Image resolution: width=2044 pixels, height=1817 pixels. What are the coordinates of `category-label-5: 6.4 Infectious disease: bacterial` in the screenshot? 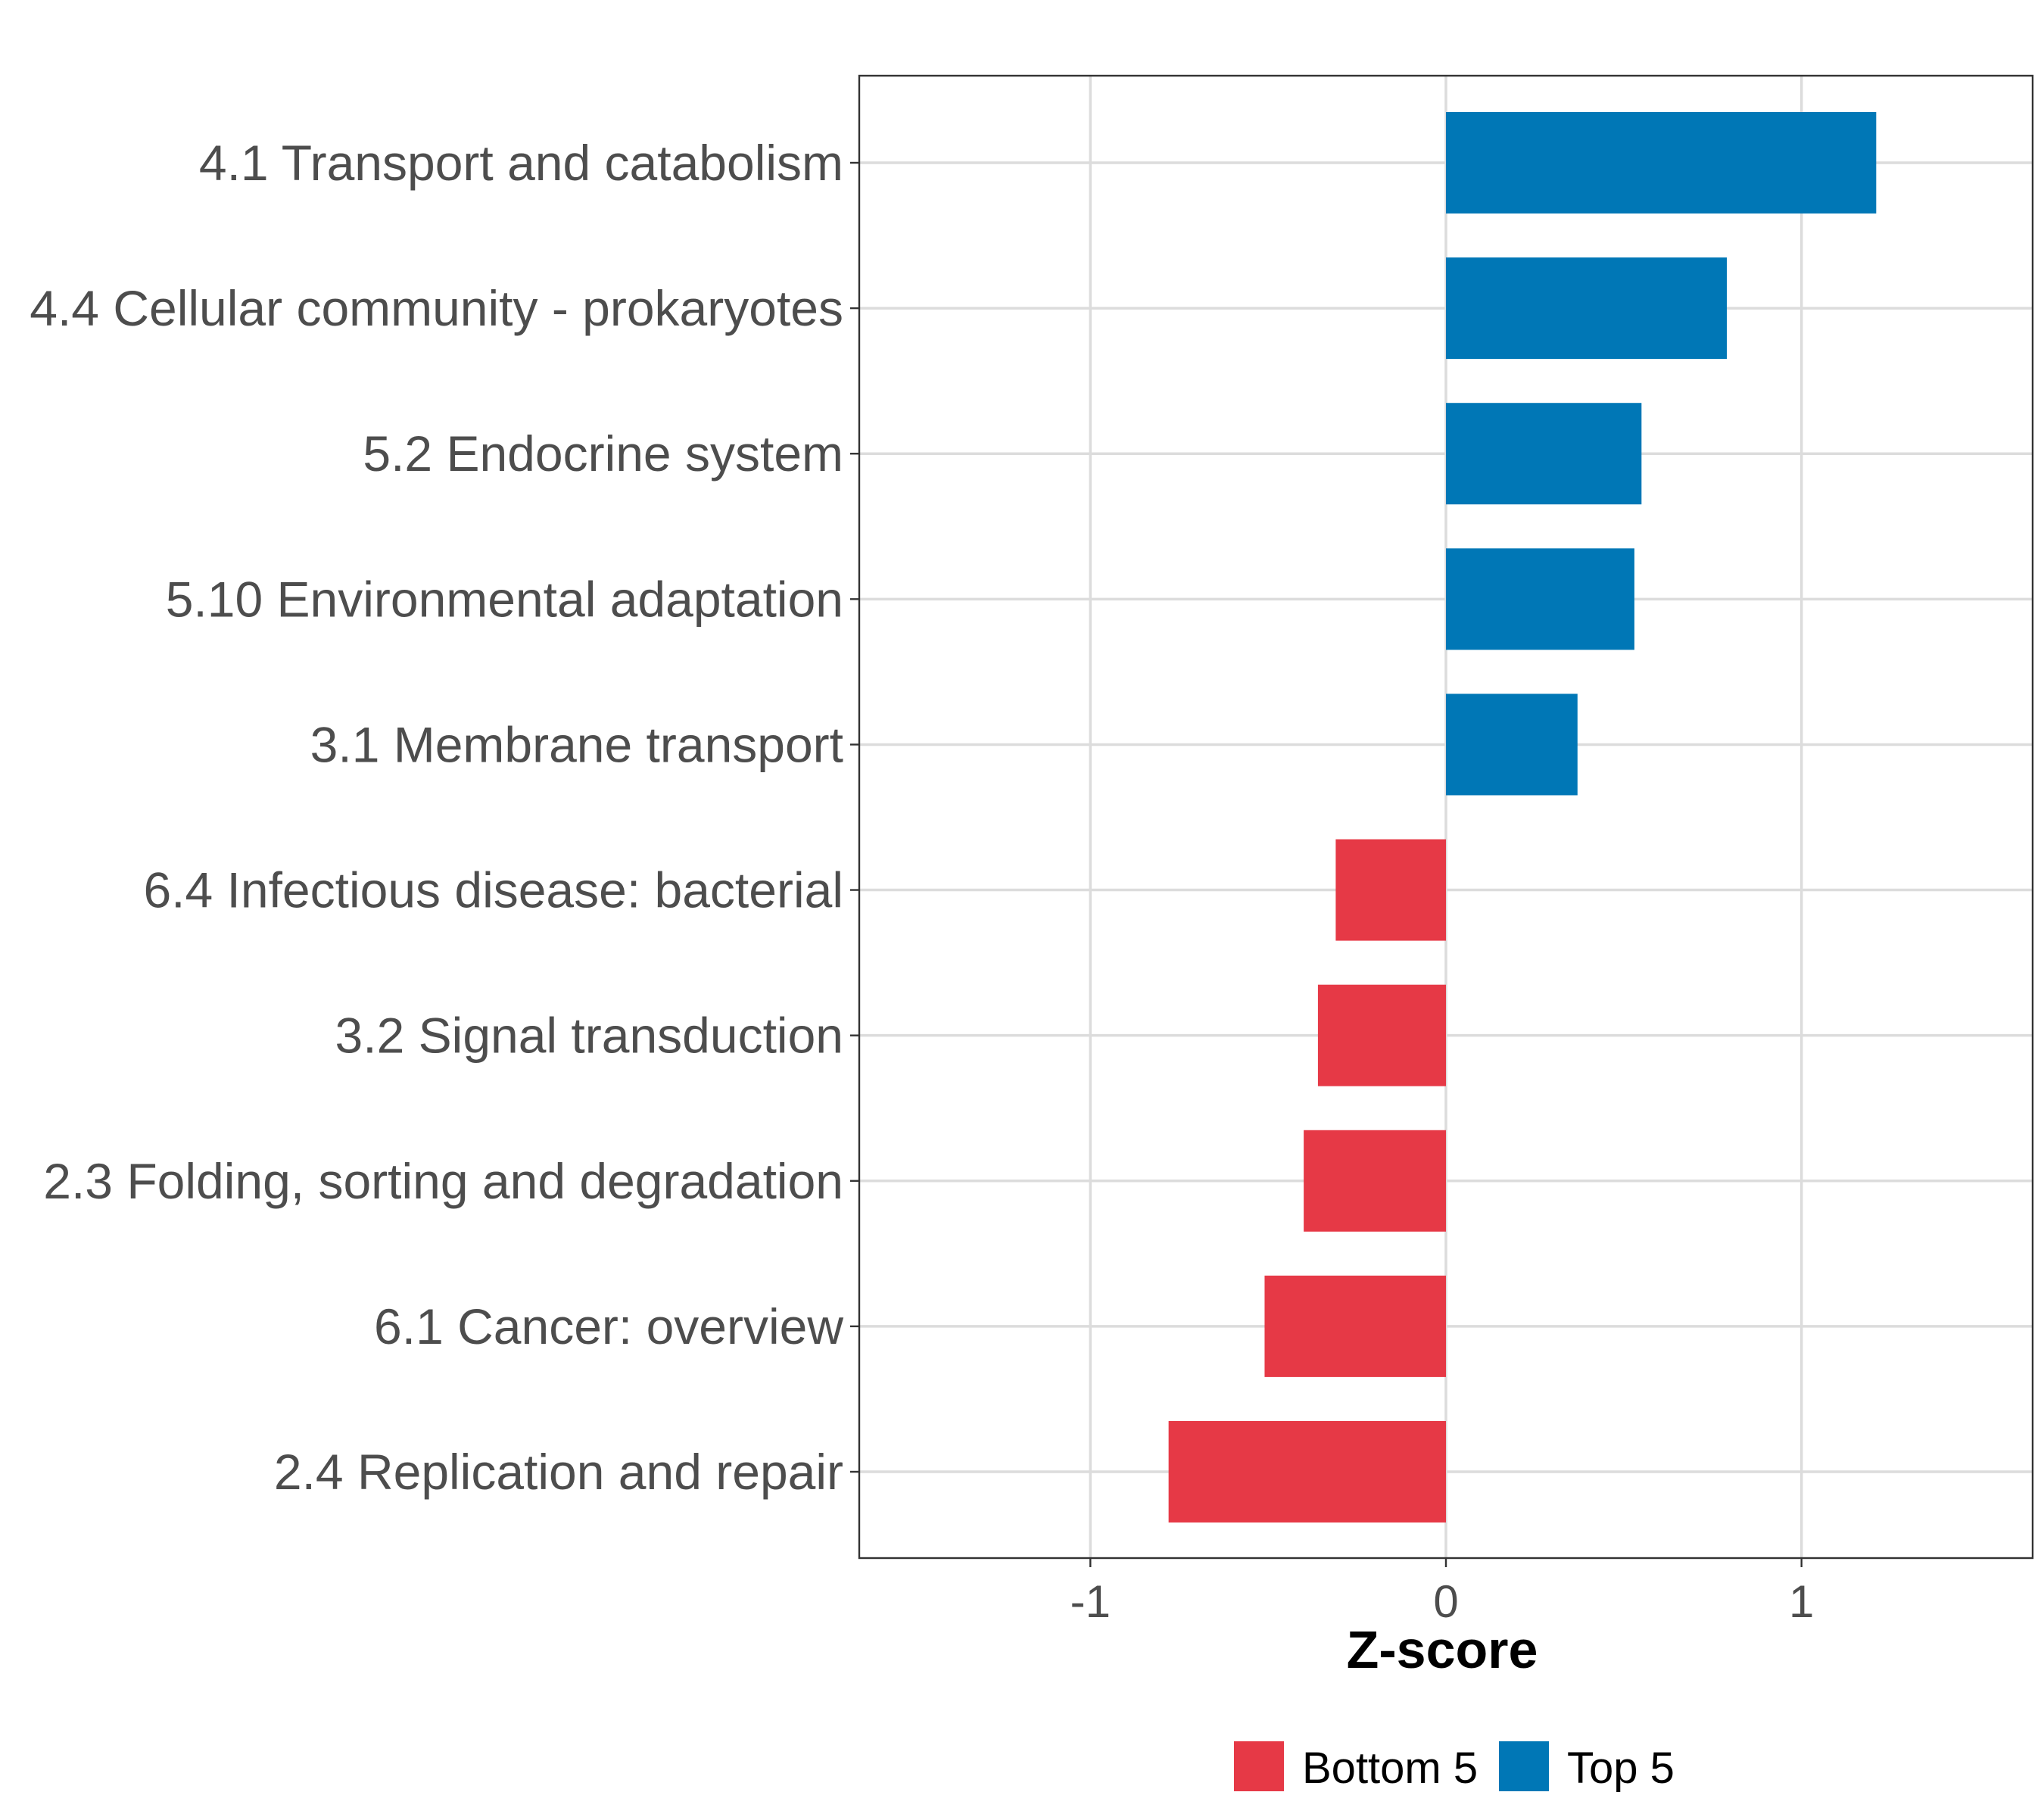 It's located at (493, 890).